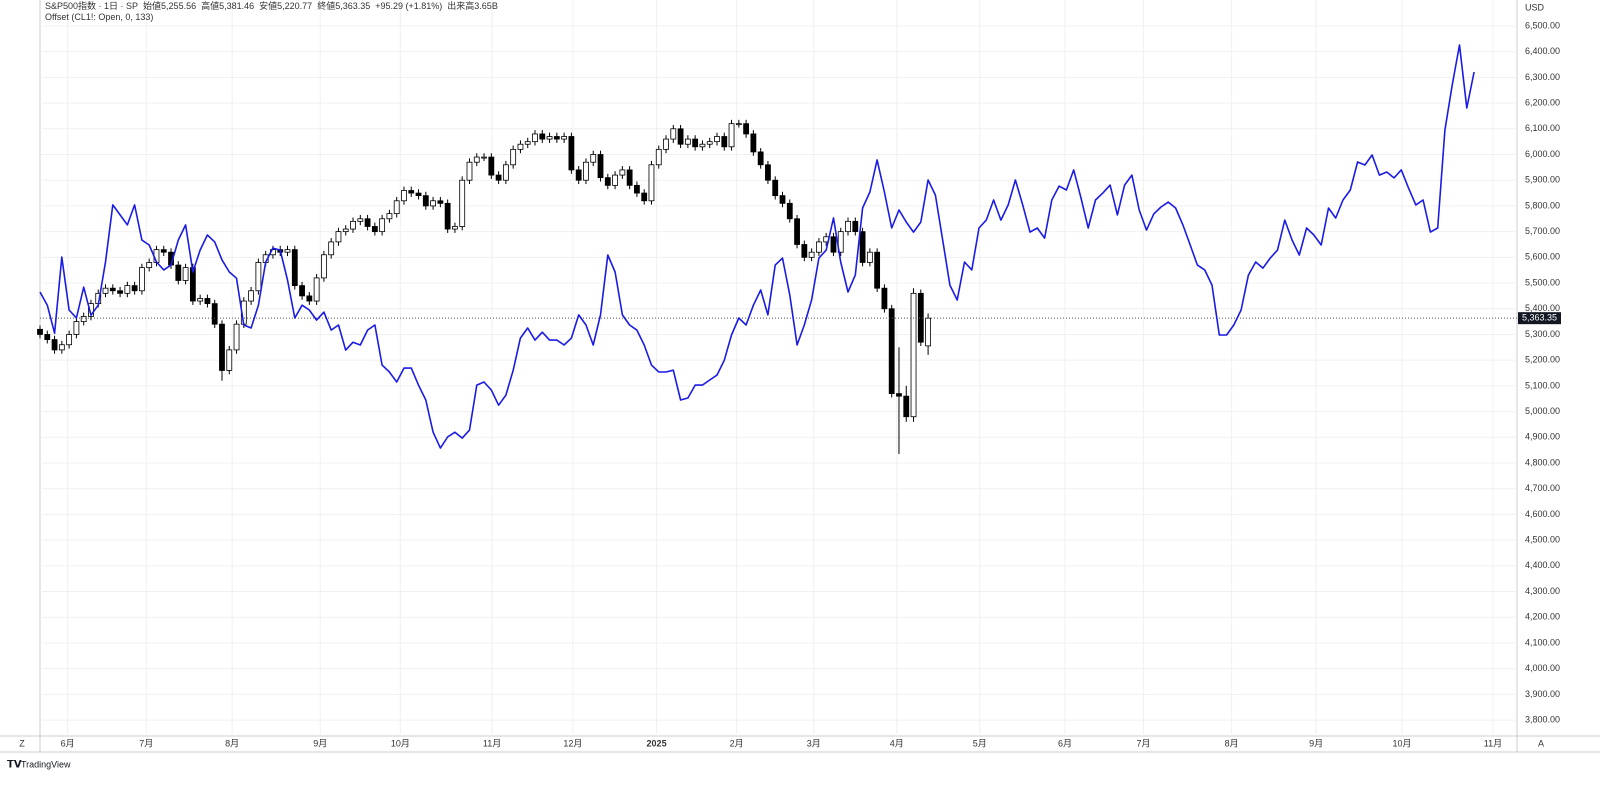 Image resolution: width=1600 pixels, height=792 pixels. What do you see at coordinates (1542, 180) in the screenshot?
I see `y-tick-label: 5,900.00` at bounding box center [1542, 180].